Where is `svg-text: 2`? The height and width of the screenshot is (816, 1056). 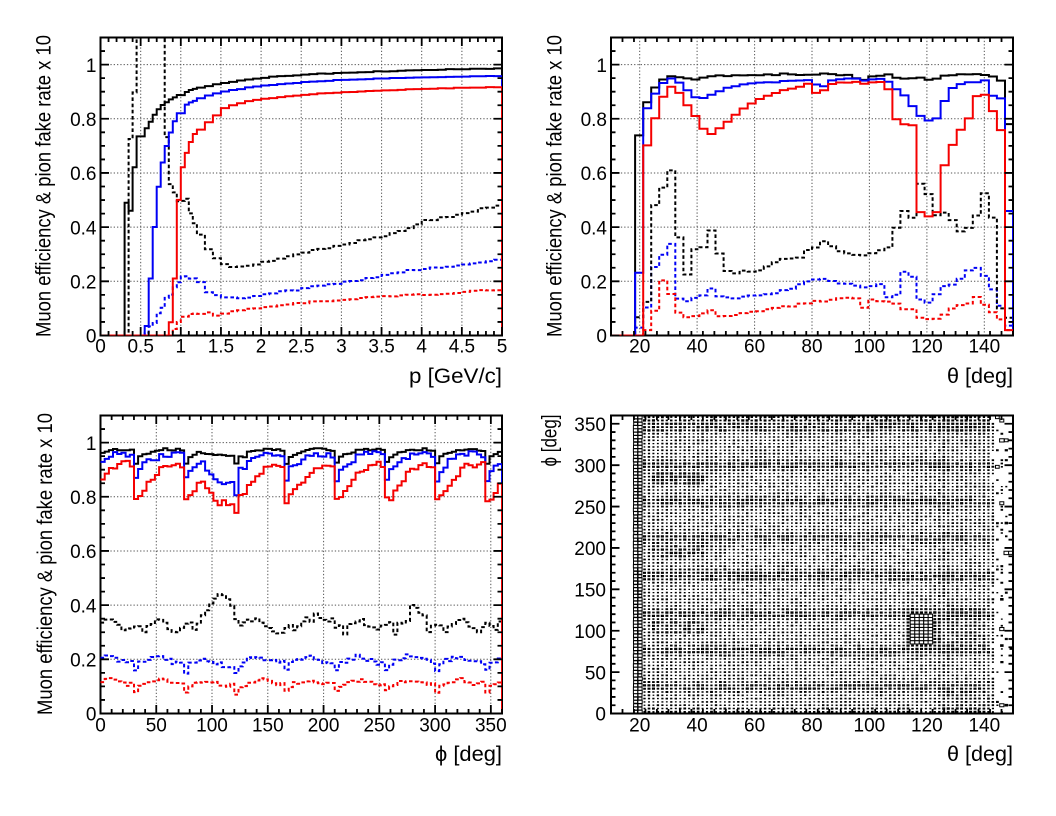
svg-text: 2 is located at coordinates (261, 347).